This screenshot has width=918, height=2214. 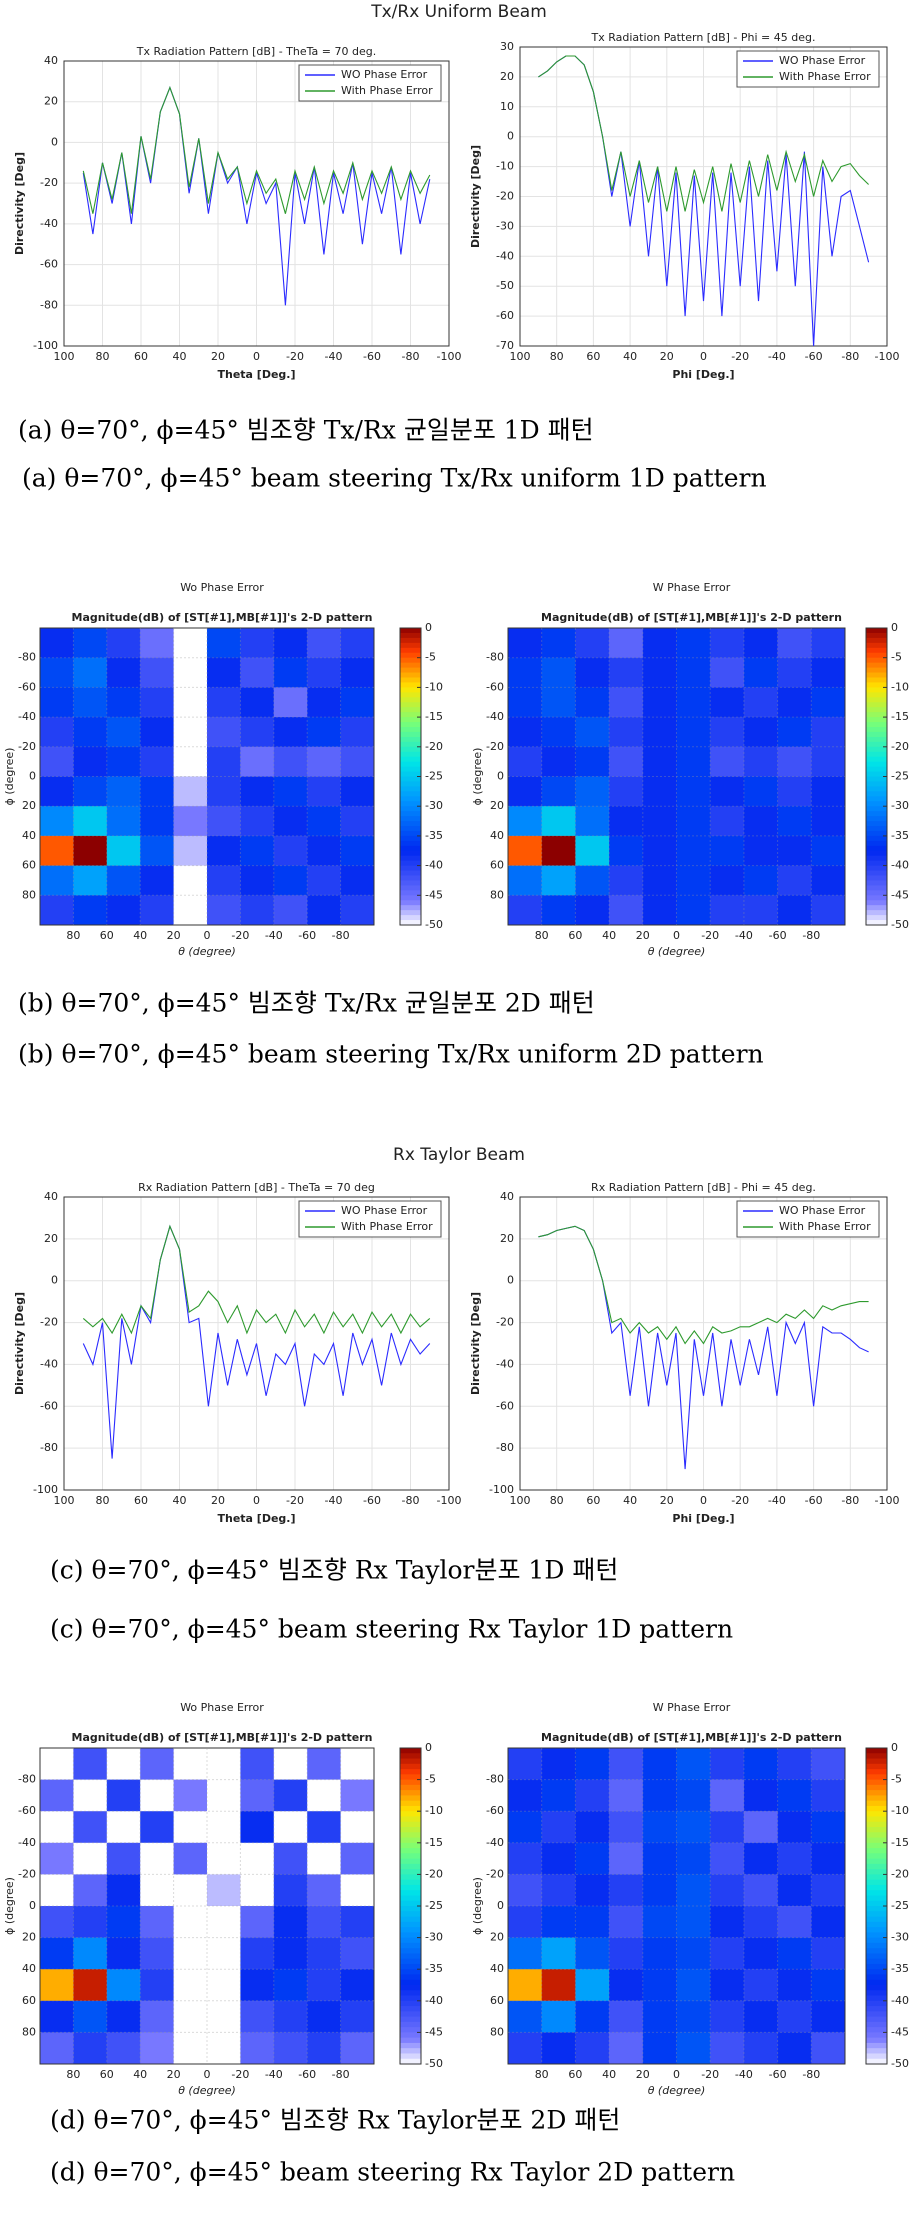 What do you see at coordinates (29, 835) in the screenshot?
I see `y-tick-label: 40` at bounding box center [29, 835].